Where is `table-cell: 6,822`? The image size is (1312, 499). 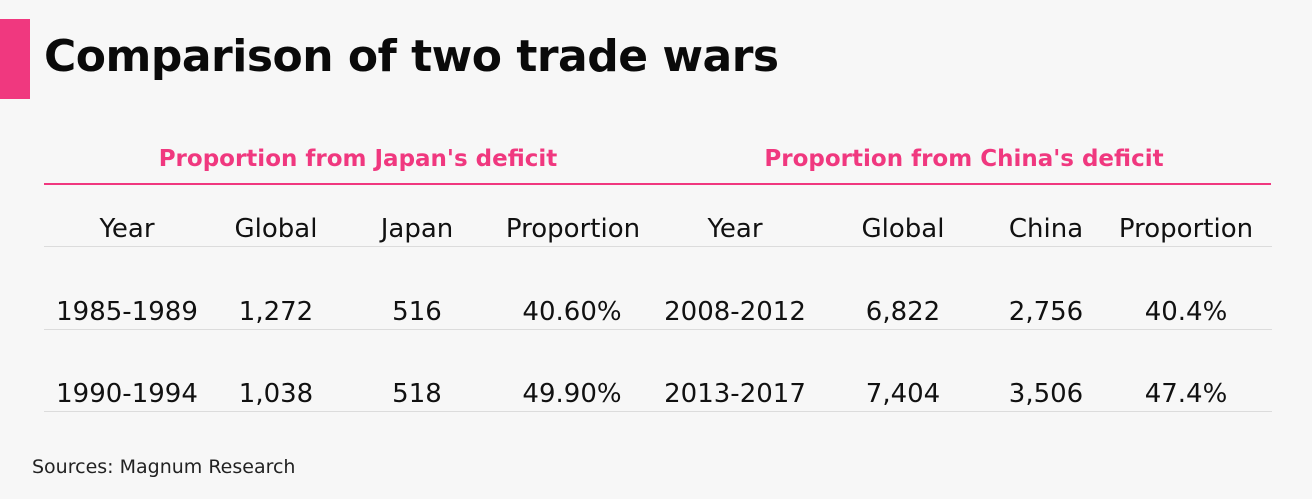
table-cell: 6,822 is located at coordinates (903, 312).